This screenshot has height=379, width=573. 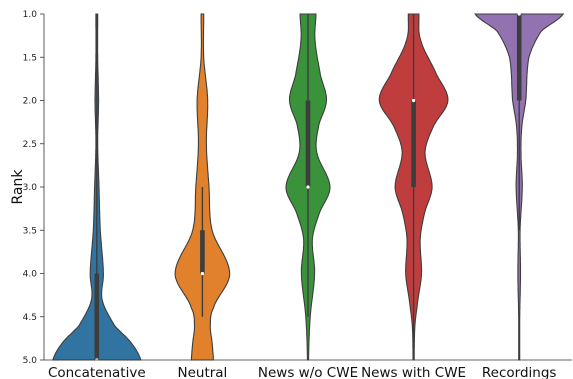 I want to click on y-tick-label-7: 4.5, so click(x=30, y=318).